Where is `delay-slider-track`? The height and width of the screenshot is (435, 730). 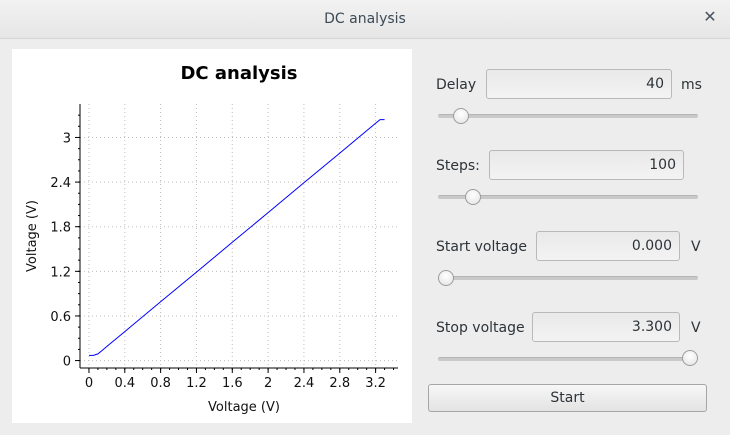
delay-slider-track is located at coordinates (568, 116).